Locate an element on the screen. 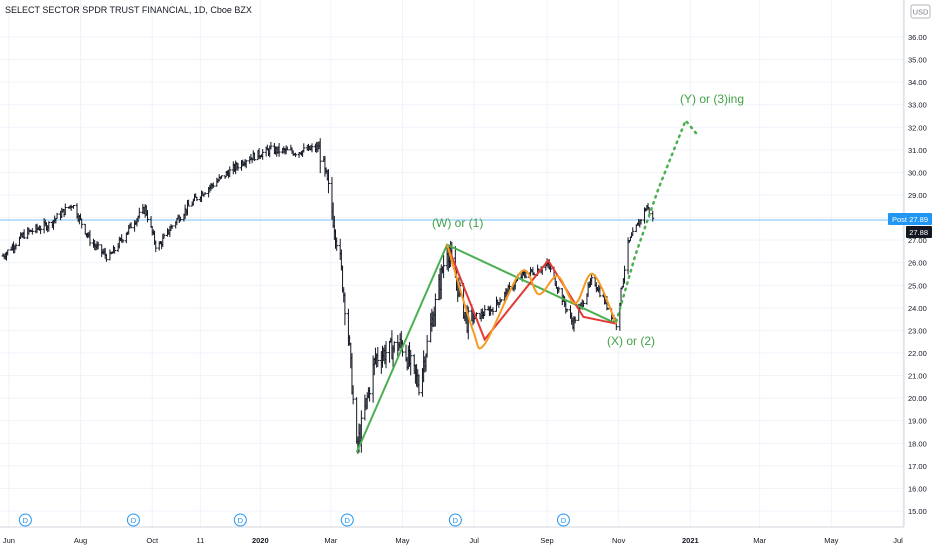 The height and width of the screenshot is (555, 932). y-tick-label: 22.00 is located at coordinates (917, 353).